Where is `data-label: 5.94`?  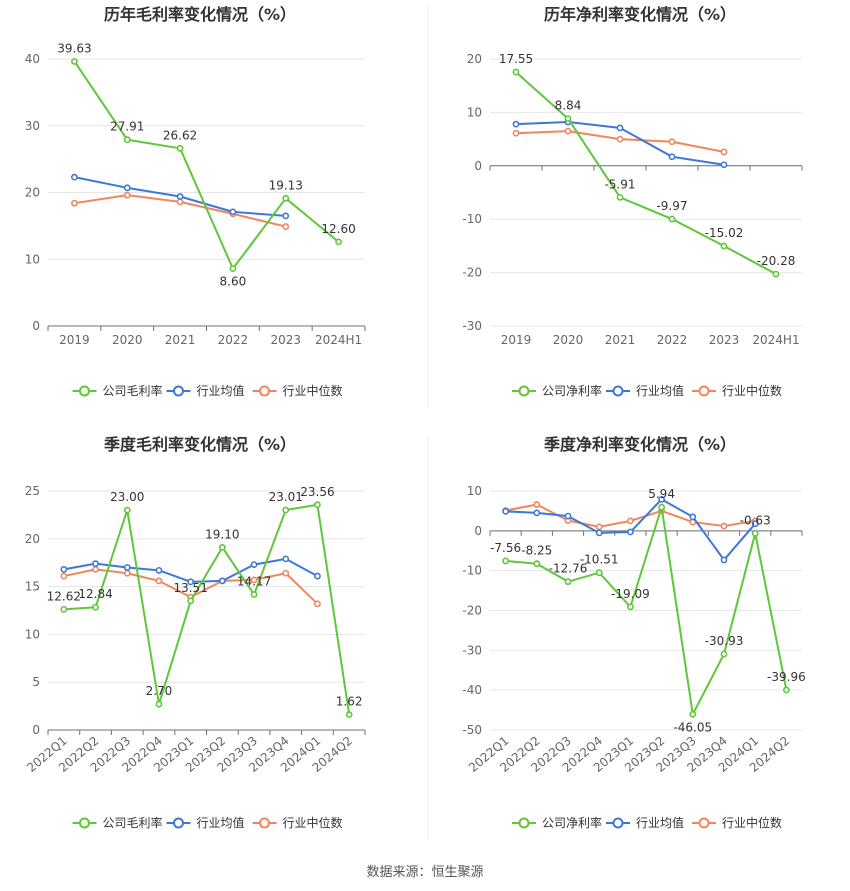
data-label: 5.94 is located at coordinates (661, 494).